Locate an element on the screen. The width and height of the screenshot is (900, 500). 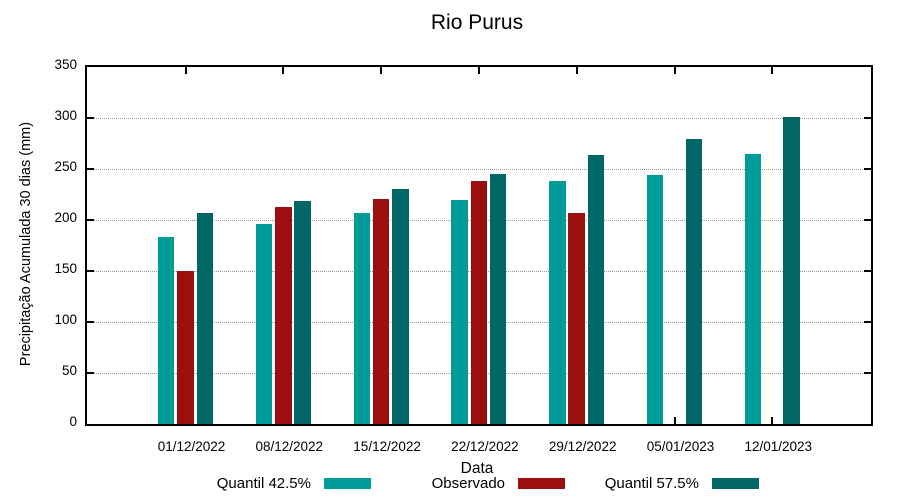
x-tick-label: 15/12/2022 is located at coordinates (387, 446).